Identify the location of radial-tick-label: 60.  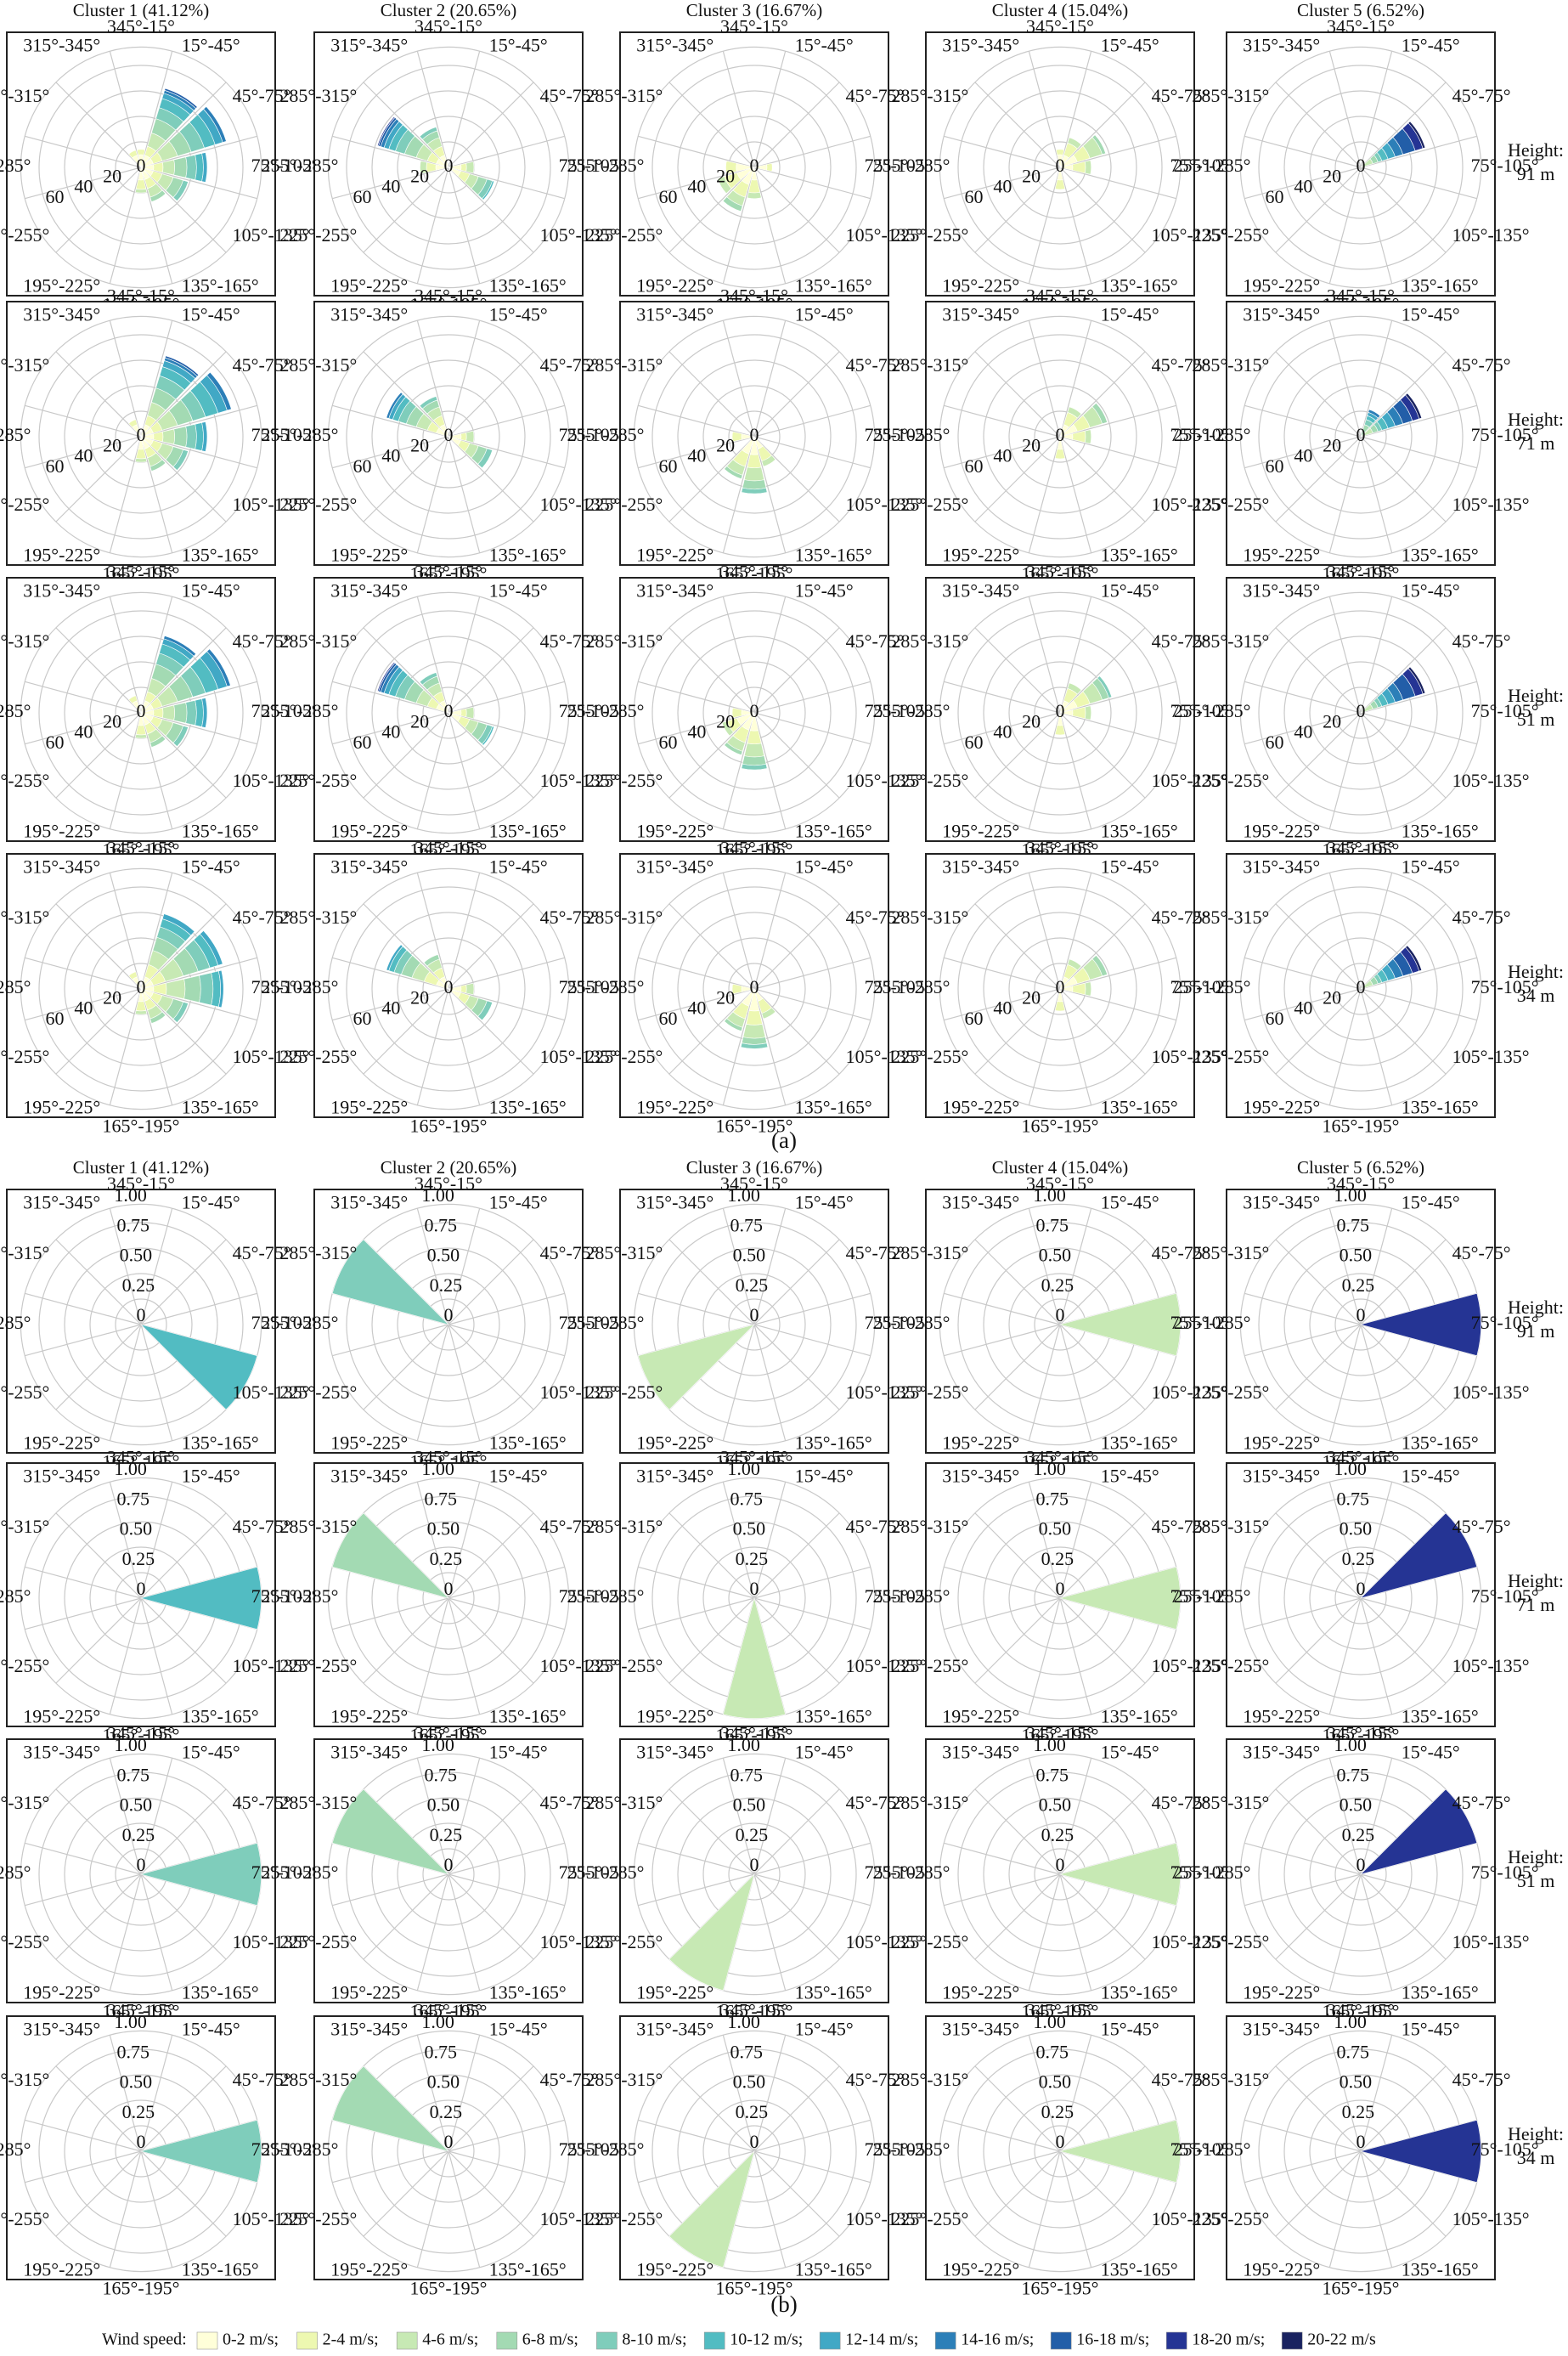
(55, 466).